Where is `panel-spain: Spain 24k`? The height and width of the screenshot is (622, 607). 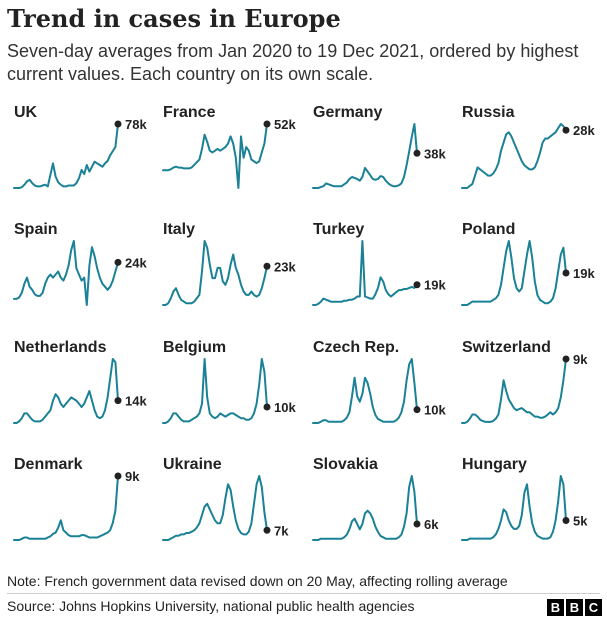 panel-spain: Spain 24k is located at coordinates (80, 263).